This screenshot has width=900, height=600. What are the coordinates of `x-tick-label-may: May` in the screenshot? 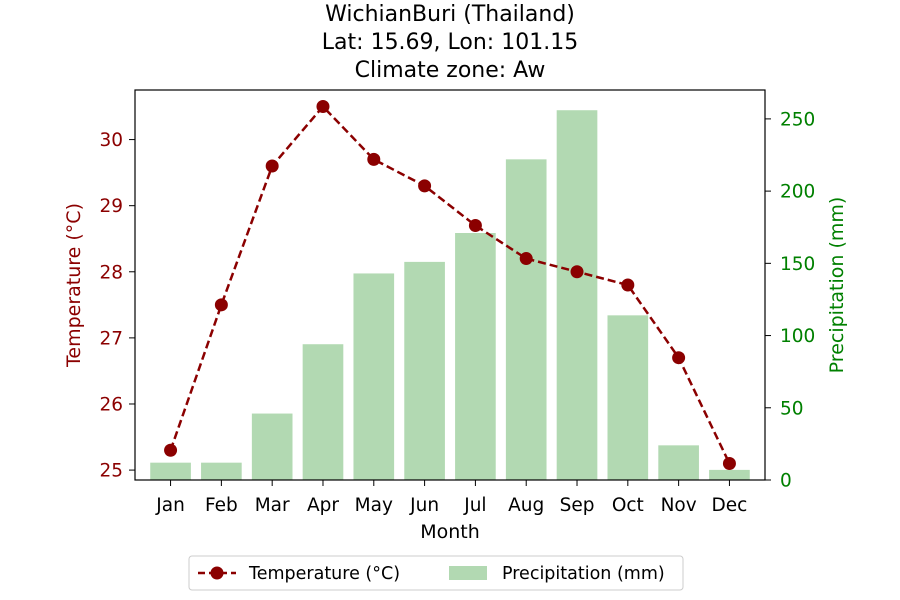 It's located at (374, 505).